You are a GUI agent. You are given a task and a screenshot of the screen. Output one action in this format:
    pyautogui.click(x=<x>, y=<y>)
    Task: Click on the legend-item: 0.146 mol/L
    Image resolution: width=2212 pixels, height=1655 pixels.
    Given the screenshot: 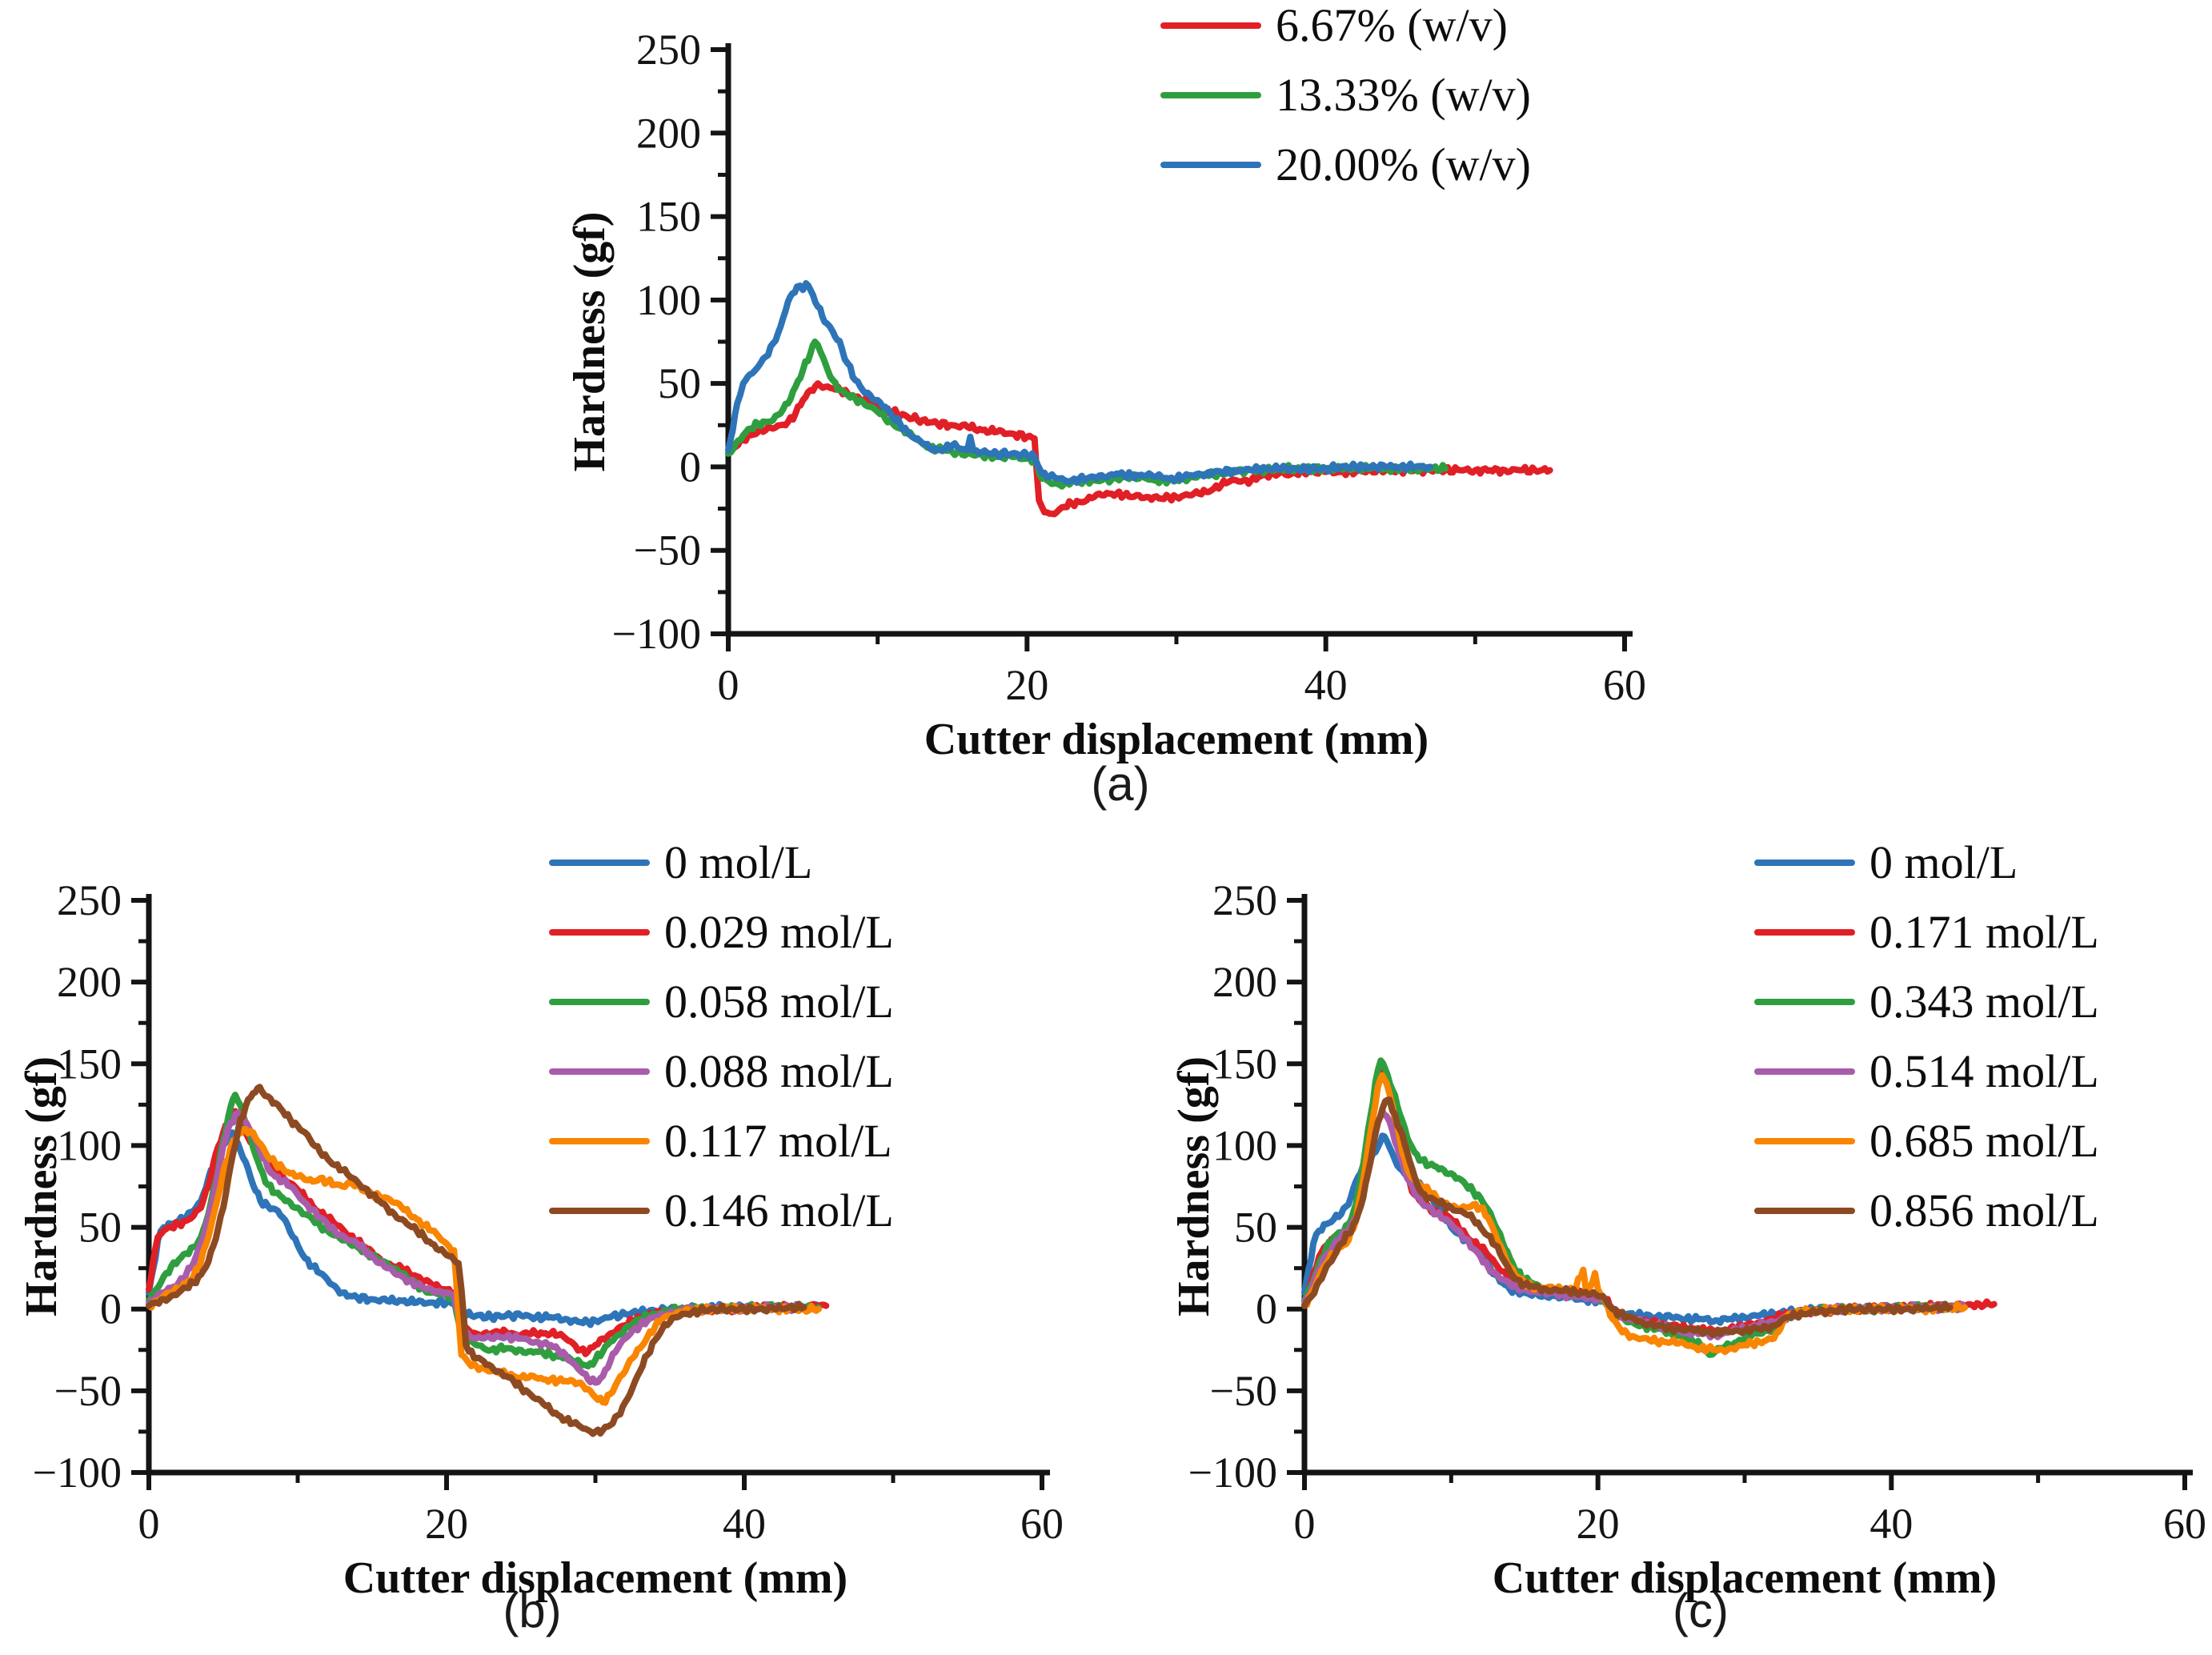 What is the action you would take?
    pyautogui.click(x=721, y=1210)
    